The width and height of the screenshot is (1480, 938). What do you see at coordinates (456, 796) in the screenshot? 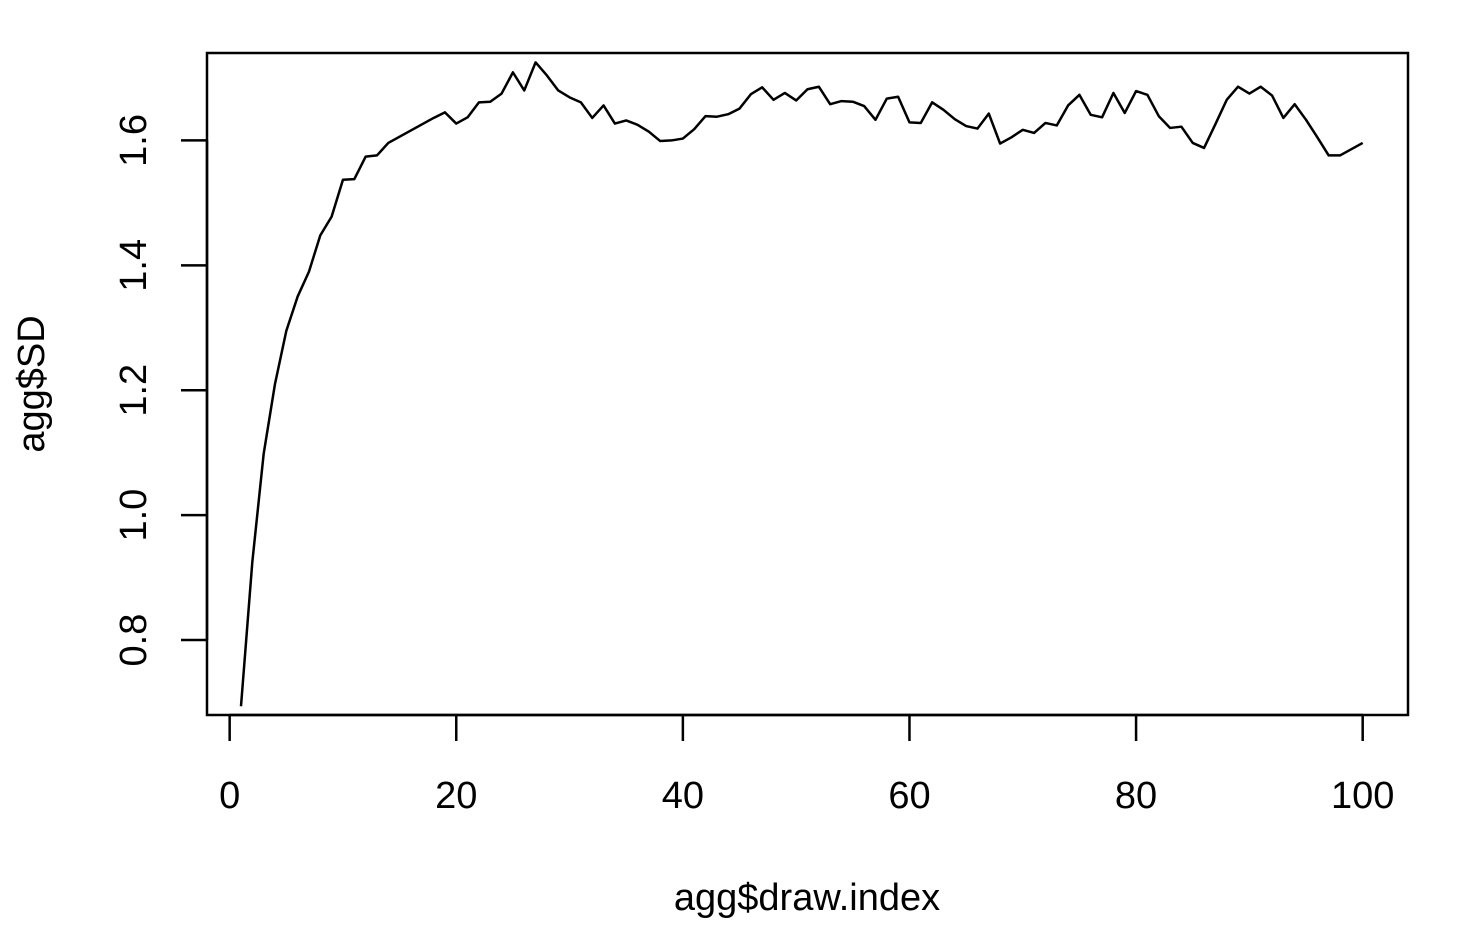
I see `x-tick-label: 20` at bounding box center [456, 796].